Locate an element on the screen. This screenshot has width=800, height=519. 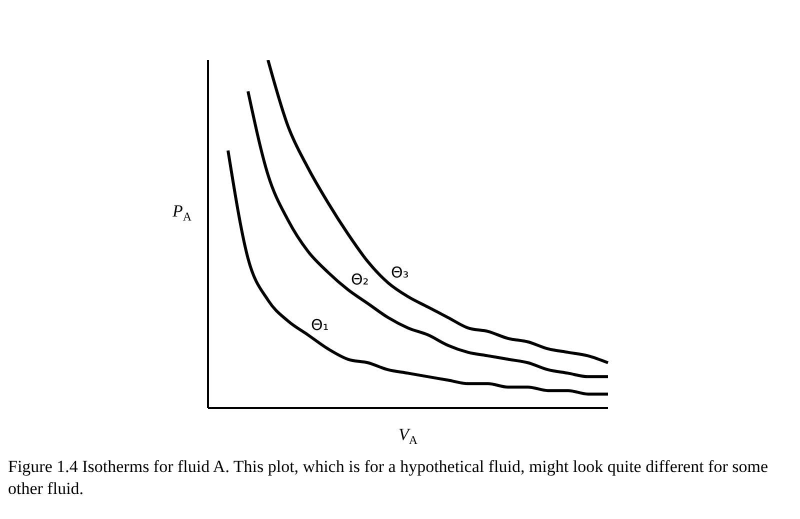
caption: Figure 1.4 Isotherms for fluid A. This plot, which is for a hypothetical fluid, might look quite different for some other fluid. is located at coordinates (389, 478).